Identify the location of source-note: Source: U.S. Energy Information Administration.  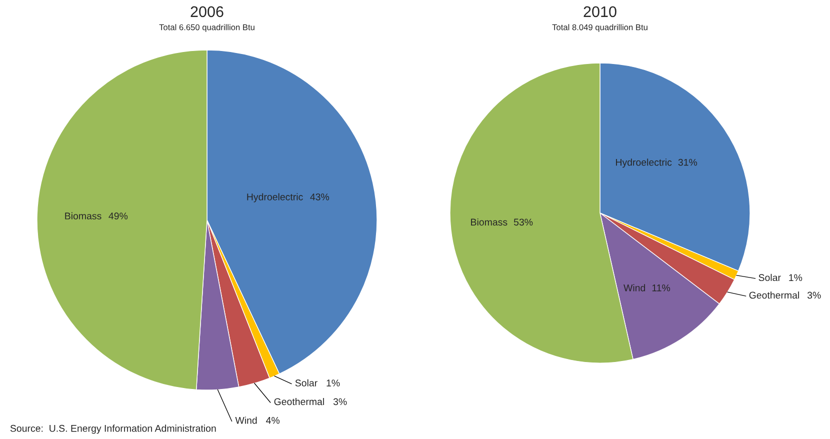
(113, 429).